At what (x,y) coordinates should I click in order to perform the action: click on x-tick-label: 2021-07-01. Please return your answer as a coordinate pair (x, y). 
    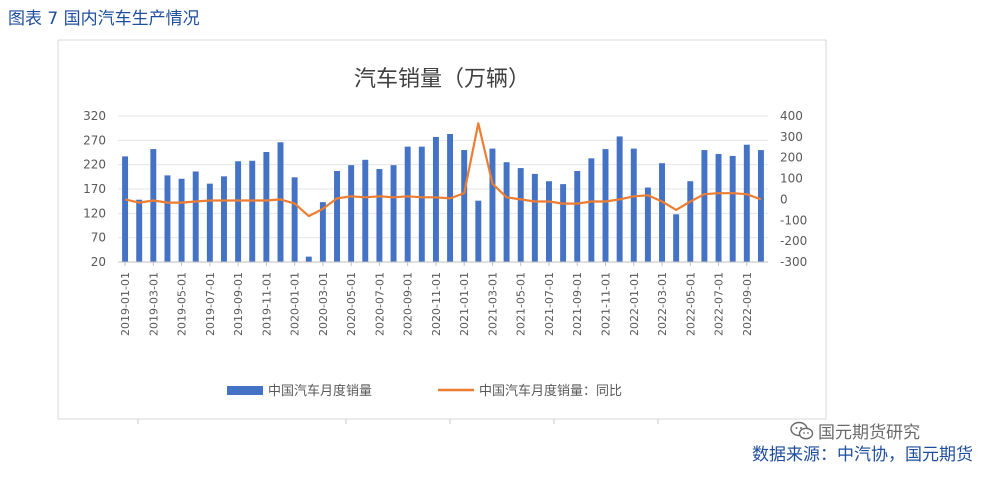
    Looking at the image, I should click on (549, 304).